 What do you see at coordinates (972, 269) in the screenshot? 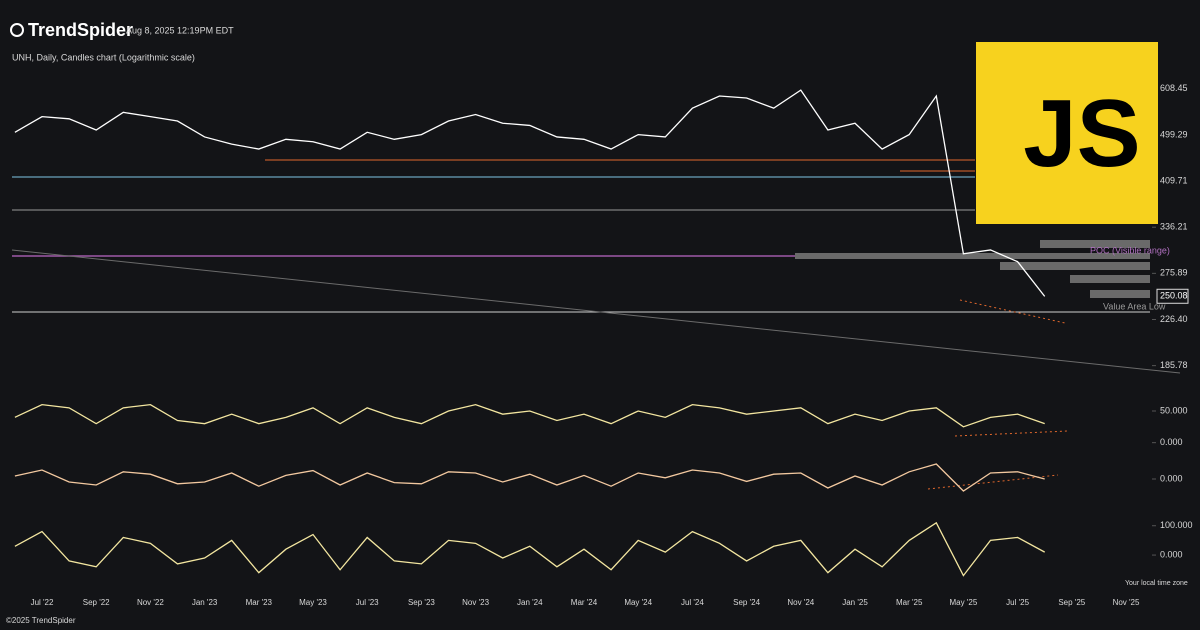
I see `volume-profile` at bounding box center [972, 269].